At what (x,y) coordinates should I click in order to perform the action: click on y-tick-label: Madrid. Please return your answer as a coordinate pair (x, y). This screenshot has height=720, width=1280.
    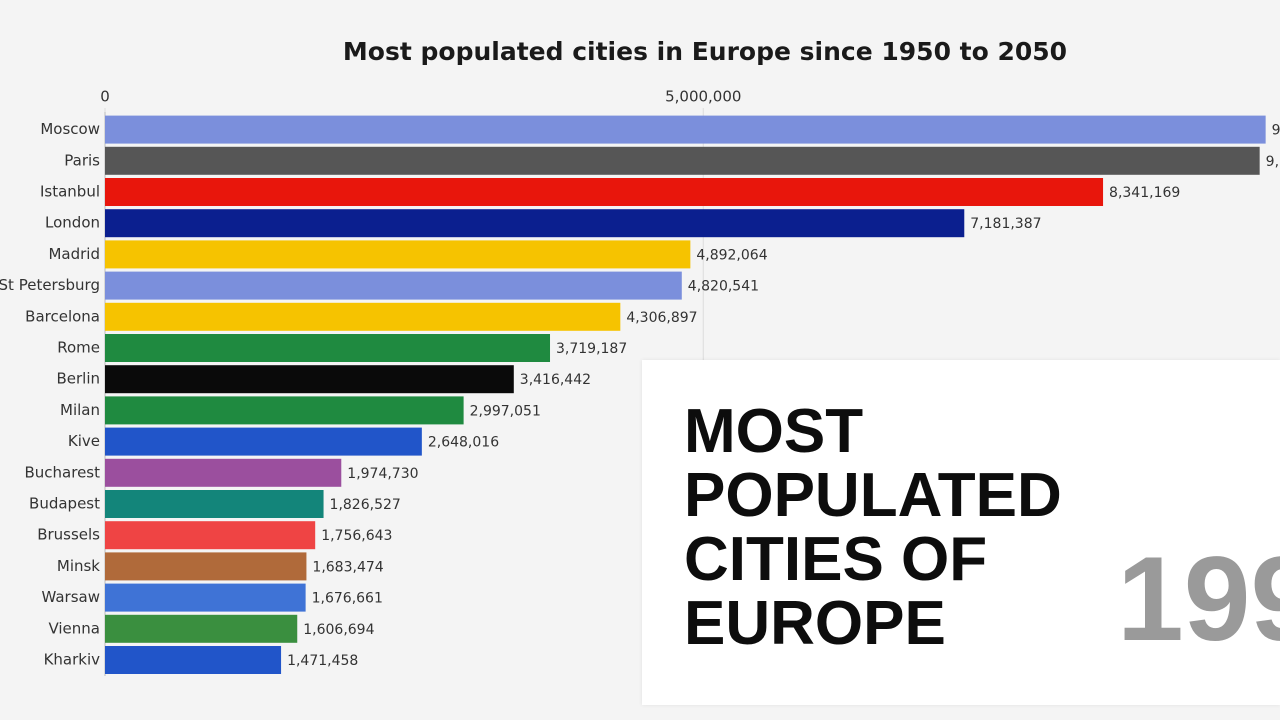
    Looking at the image, I should click on (74, 254).